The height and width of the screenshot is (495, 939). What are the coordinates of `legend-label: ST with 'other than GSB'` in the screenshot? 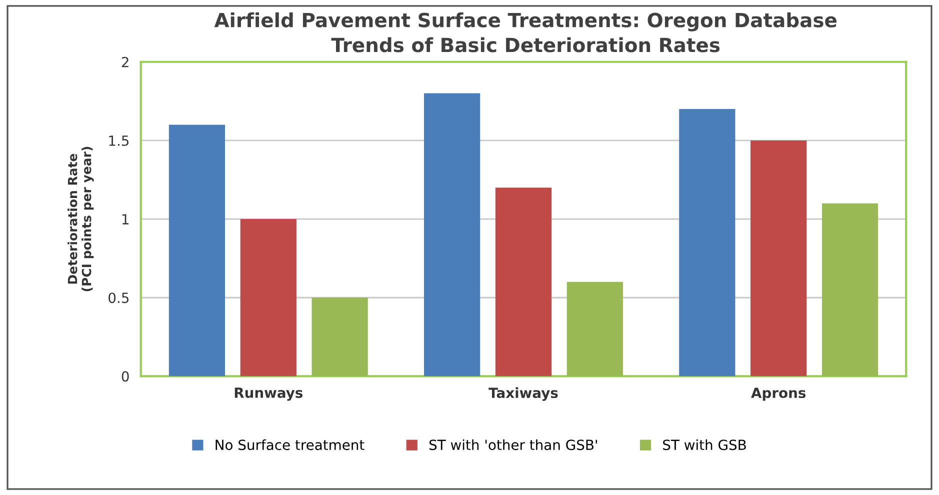 It's located at (513, 444).